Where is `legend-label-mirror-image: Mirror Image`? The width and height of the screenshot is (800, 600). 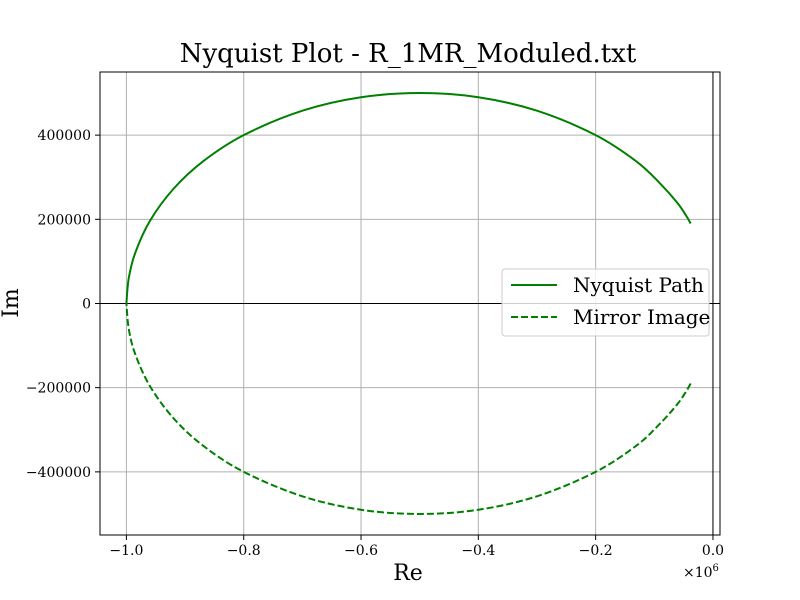
legend-label-mirror-image: Mirror Image is located at coordinates (641, 317).